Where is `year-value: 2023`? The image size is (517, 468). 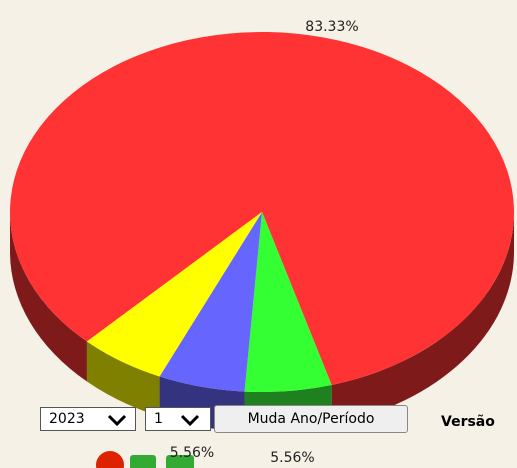
year-value: 2023 is located at coordinates (67, 419).